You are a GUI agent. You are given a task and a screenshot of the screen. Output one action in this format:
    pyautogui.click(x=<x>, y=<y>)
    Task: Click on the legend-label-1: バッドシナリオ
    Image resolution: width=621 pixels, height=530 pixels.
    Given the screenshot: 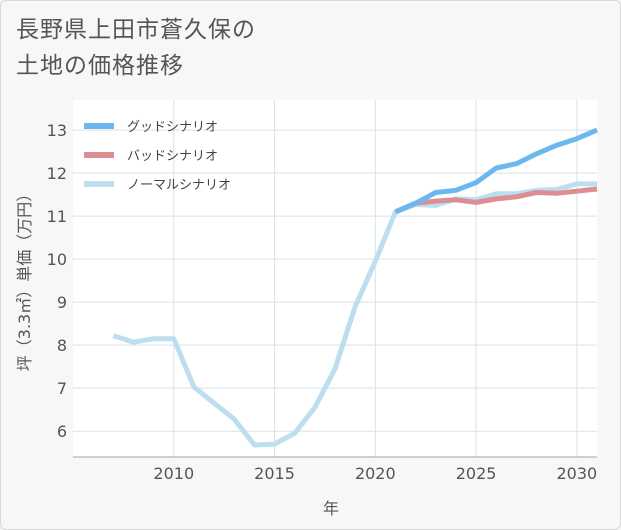 What is the action you would take?
    pyautogui.click(x=172, y=156)
    